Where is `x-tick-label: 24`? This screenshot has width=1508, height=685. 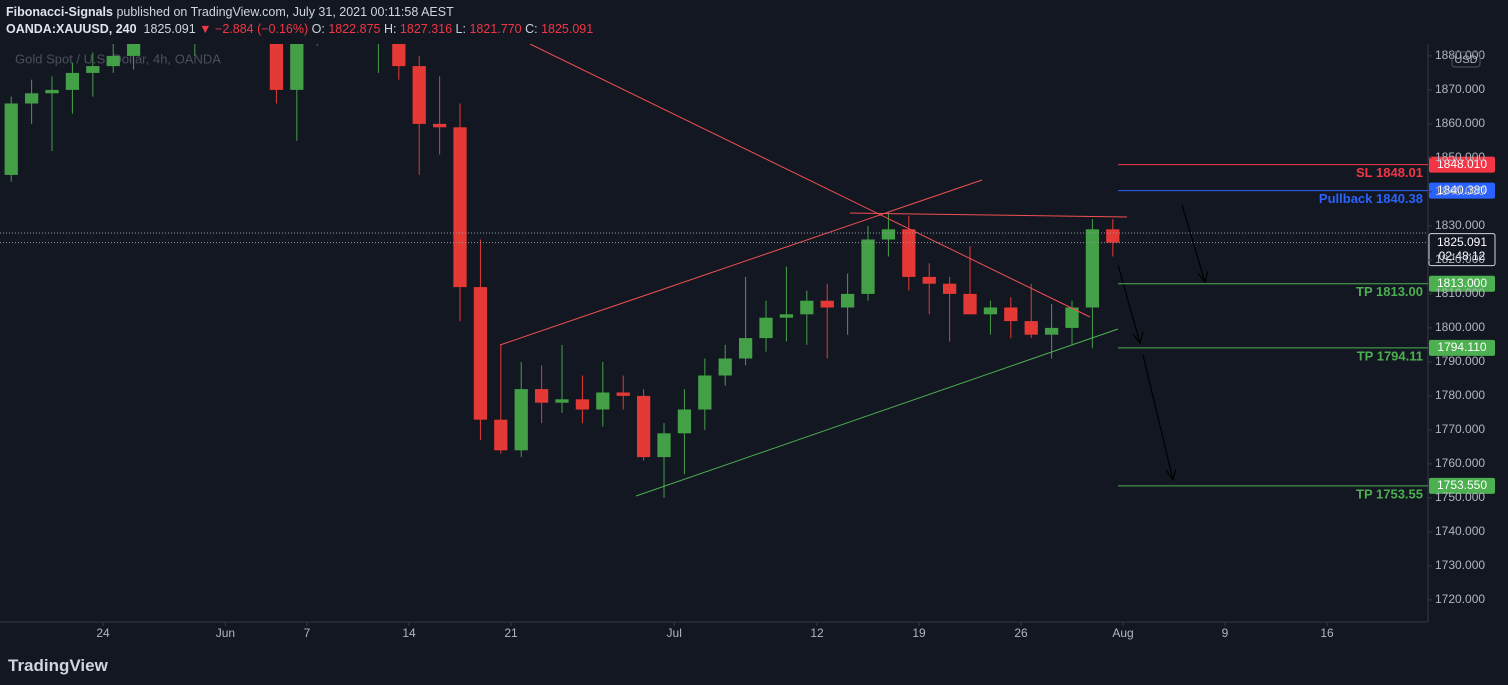
x-tick-label: 24 is located at coordinates (103, 633).